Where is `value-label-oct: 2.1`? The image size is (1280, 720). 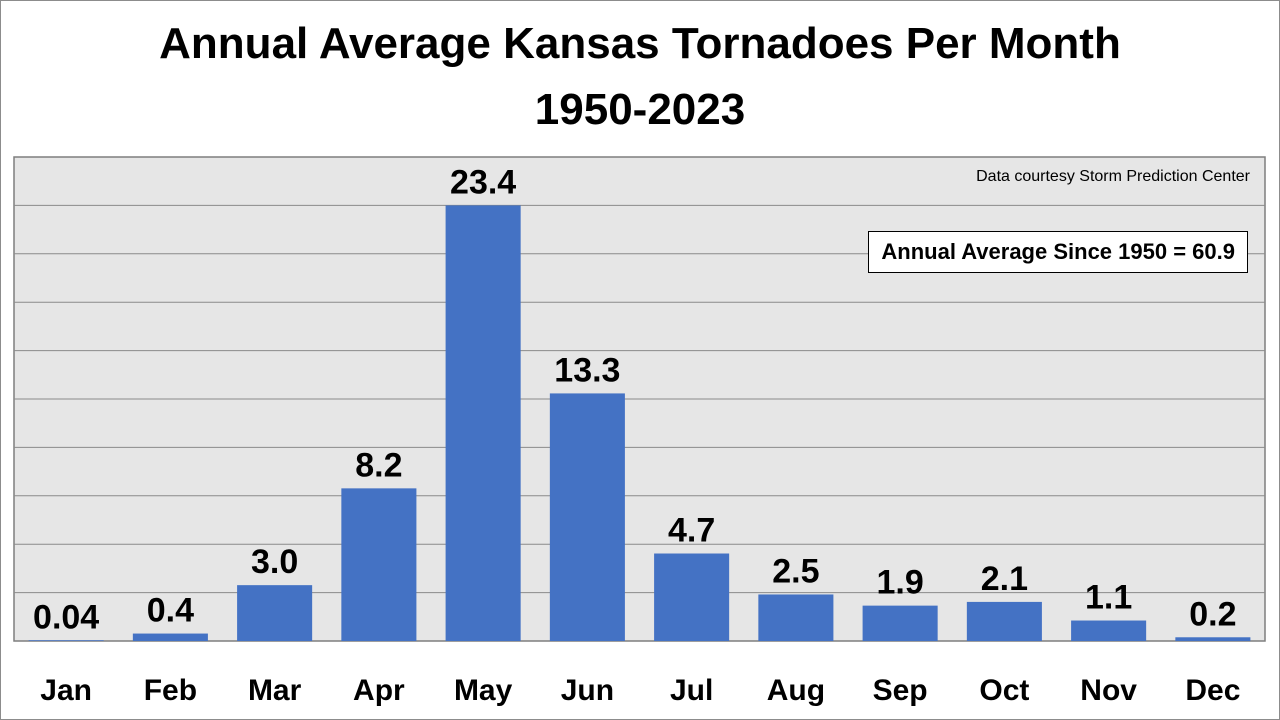
value-label-oct: 2.1 is located at coordinates (1004, 579).